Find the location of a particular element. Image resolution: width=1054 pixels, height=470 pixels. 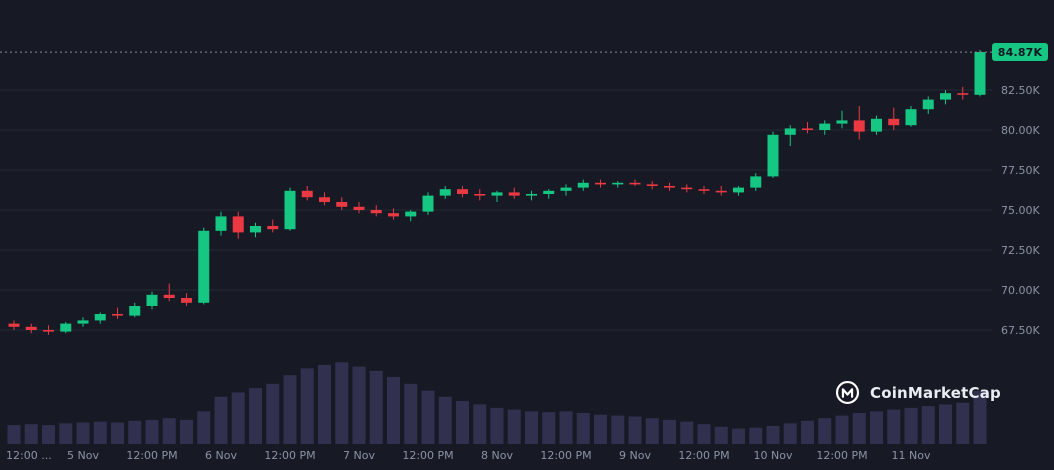

y-axis-label: 72.50K is located at coordinates (1020, 250).